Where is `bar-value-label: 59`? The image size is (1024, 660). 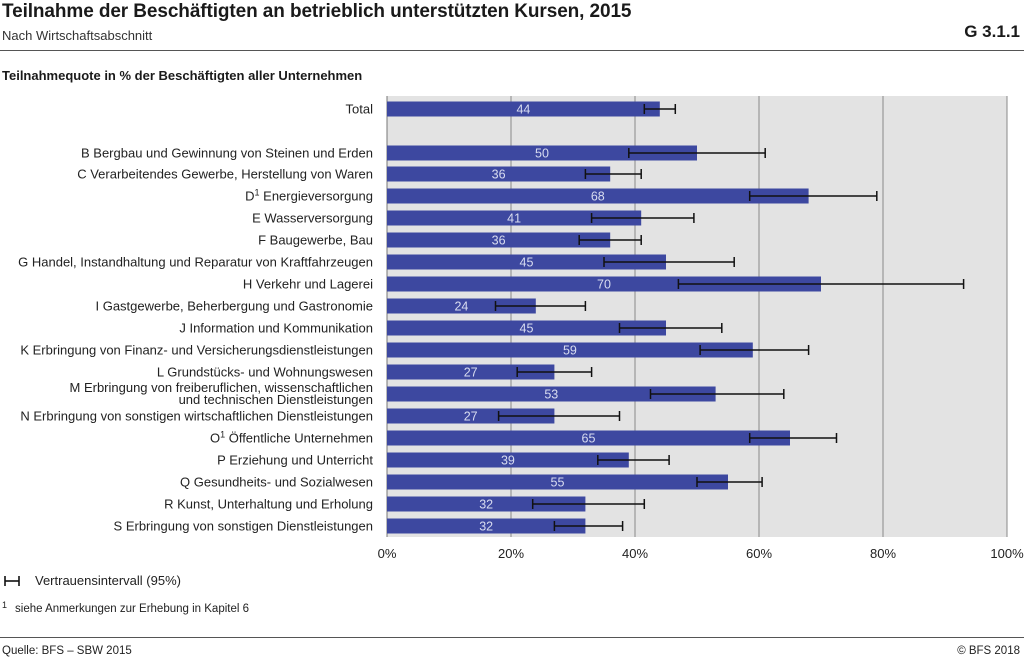 bar-value-label: 59 is located at coordinates (570, 351).